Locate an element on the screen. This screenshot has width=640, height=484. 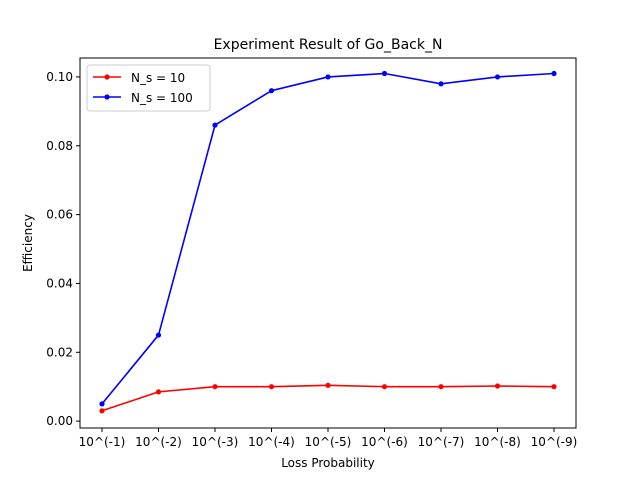
x-tick-label: 10^(-2) is located at coordinates (158, 442).